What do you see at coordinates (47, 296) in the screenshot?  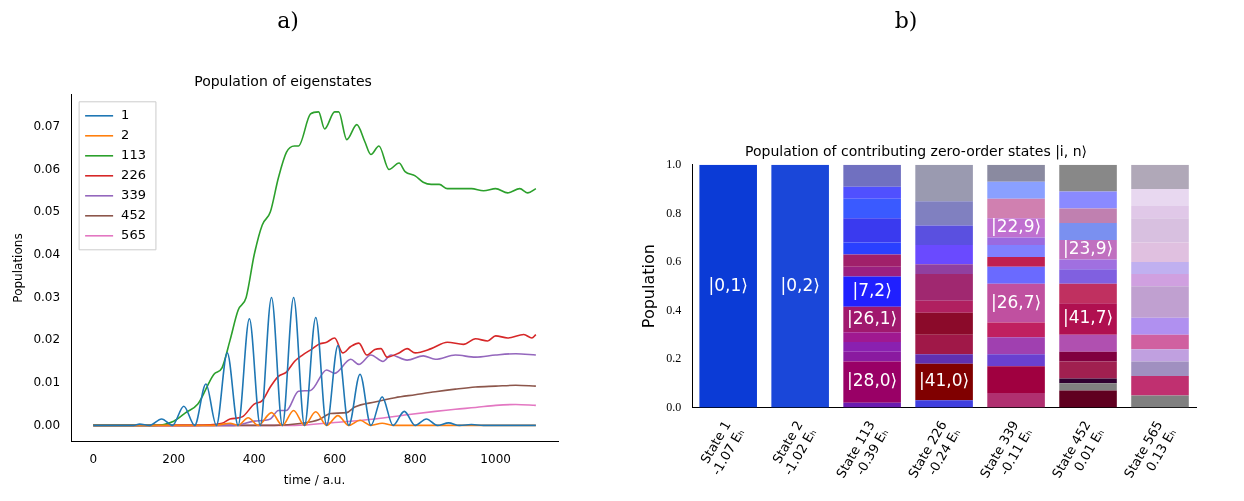 I see `y-tick-label: 0.03` at bounding box center [47, 296].